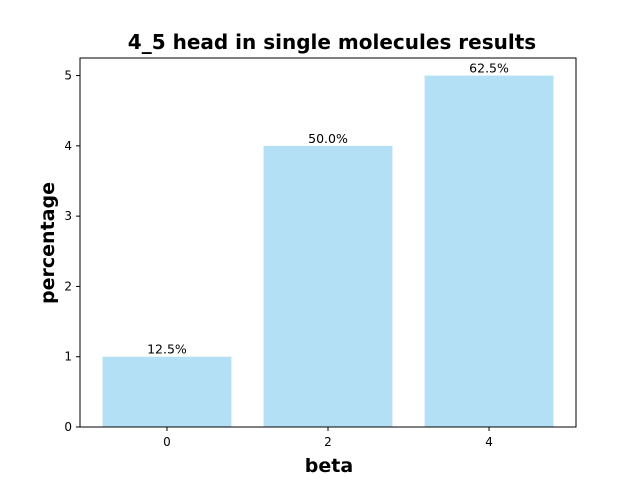 This screenshot has width=640, height=480. Describe the element at coordinates (489, 442) in the screenshot. I see `x-tick-label-4: 4` at that location.